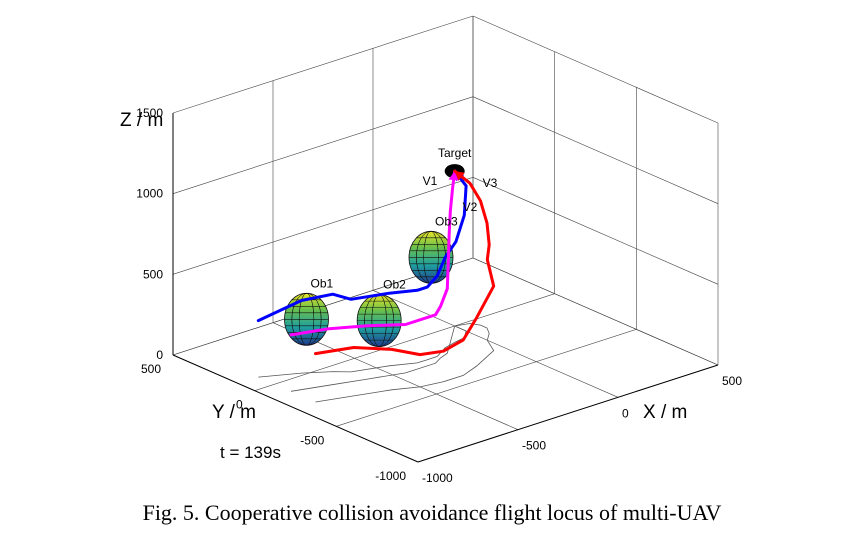  What do you see at coordinates (149, 113) in the screenshot?
I see `z-tick-label: 1500` at bounding box center [149, 113].